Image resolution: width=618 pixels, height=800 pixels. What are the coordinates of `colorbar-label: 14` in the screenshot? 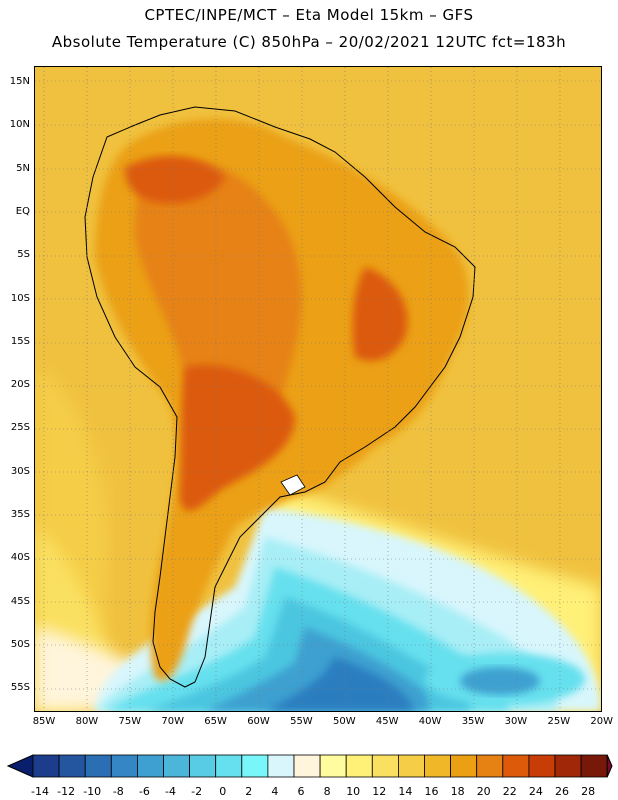 It's located at (405, 791).